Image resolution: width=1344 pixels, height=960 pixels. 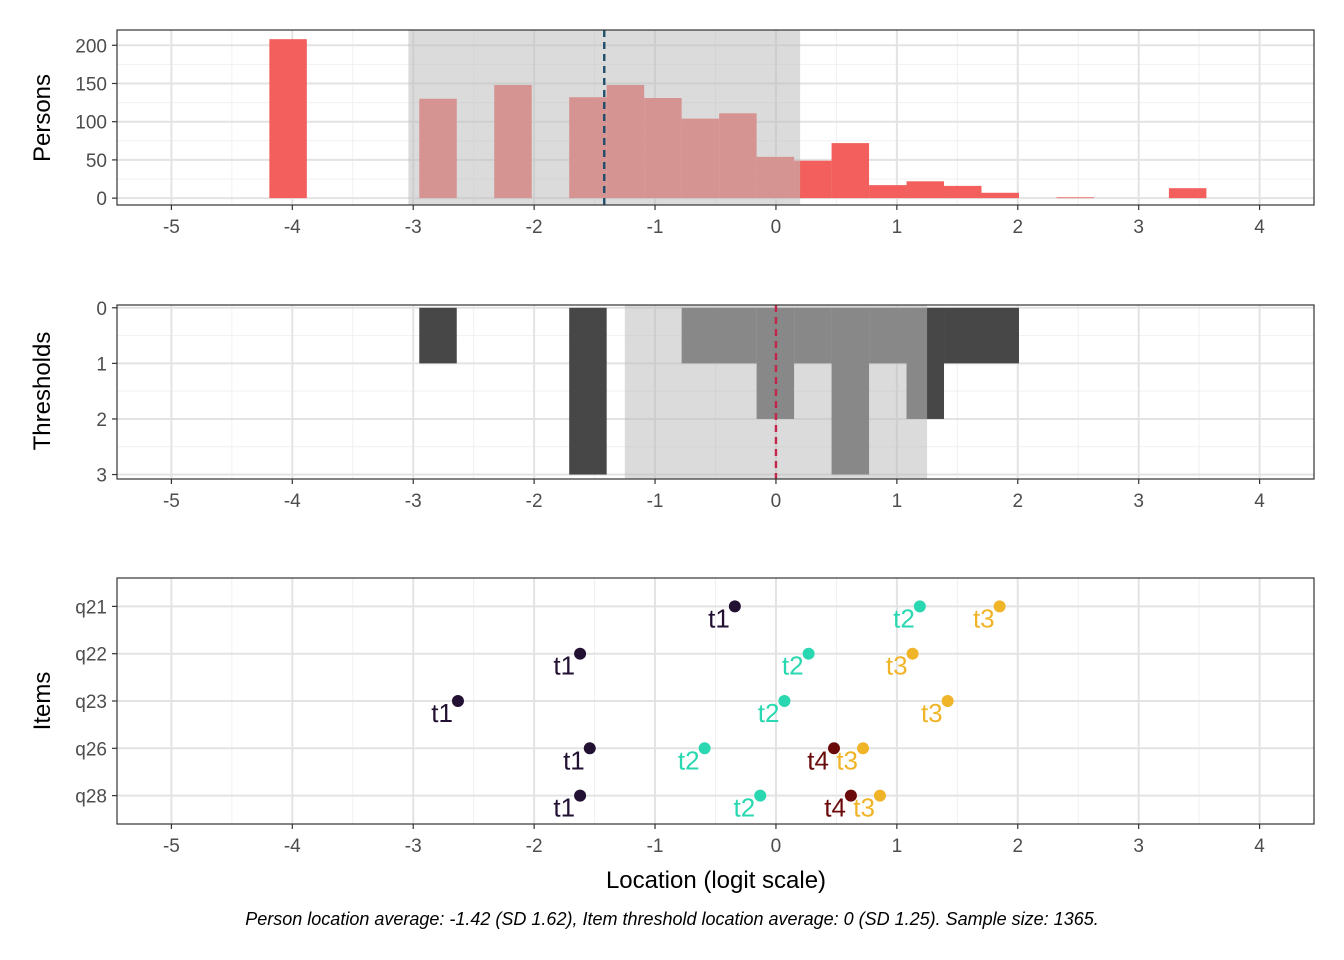 I want to click on y-tick-label: q28, so click(x=91, y=797).